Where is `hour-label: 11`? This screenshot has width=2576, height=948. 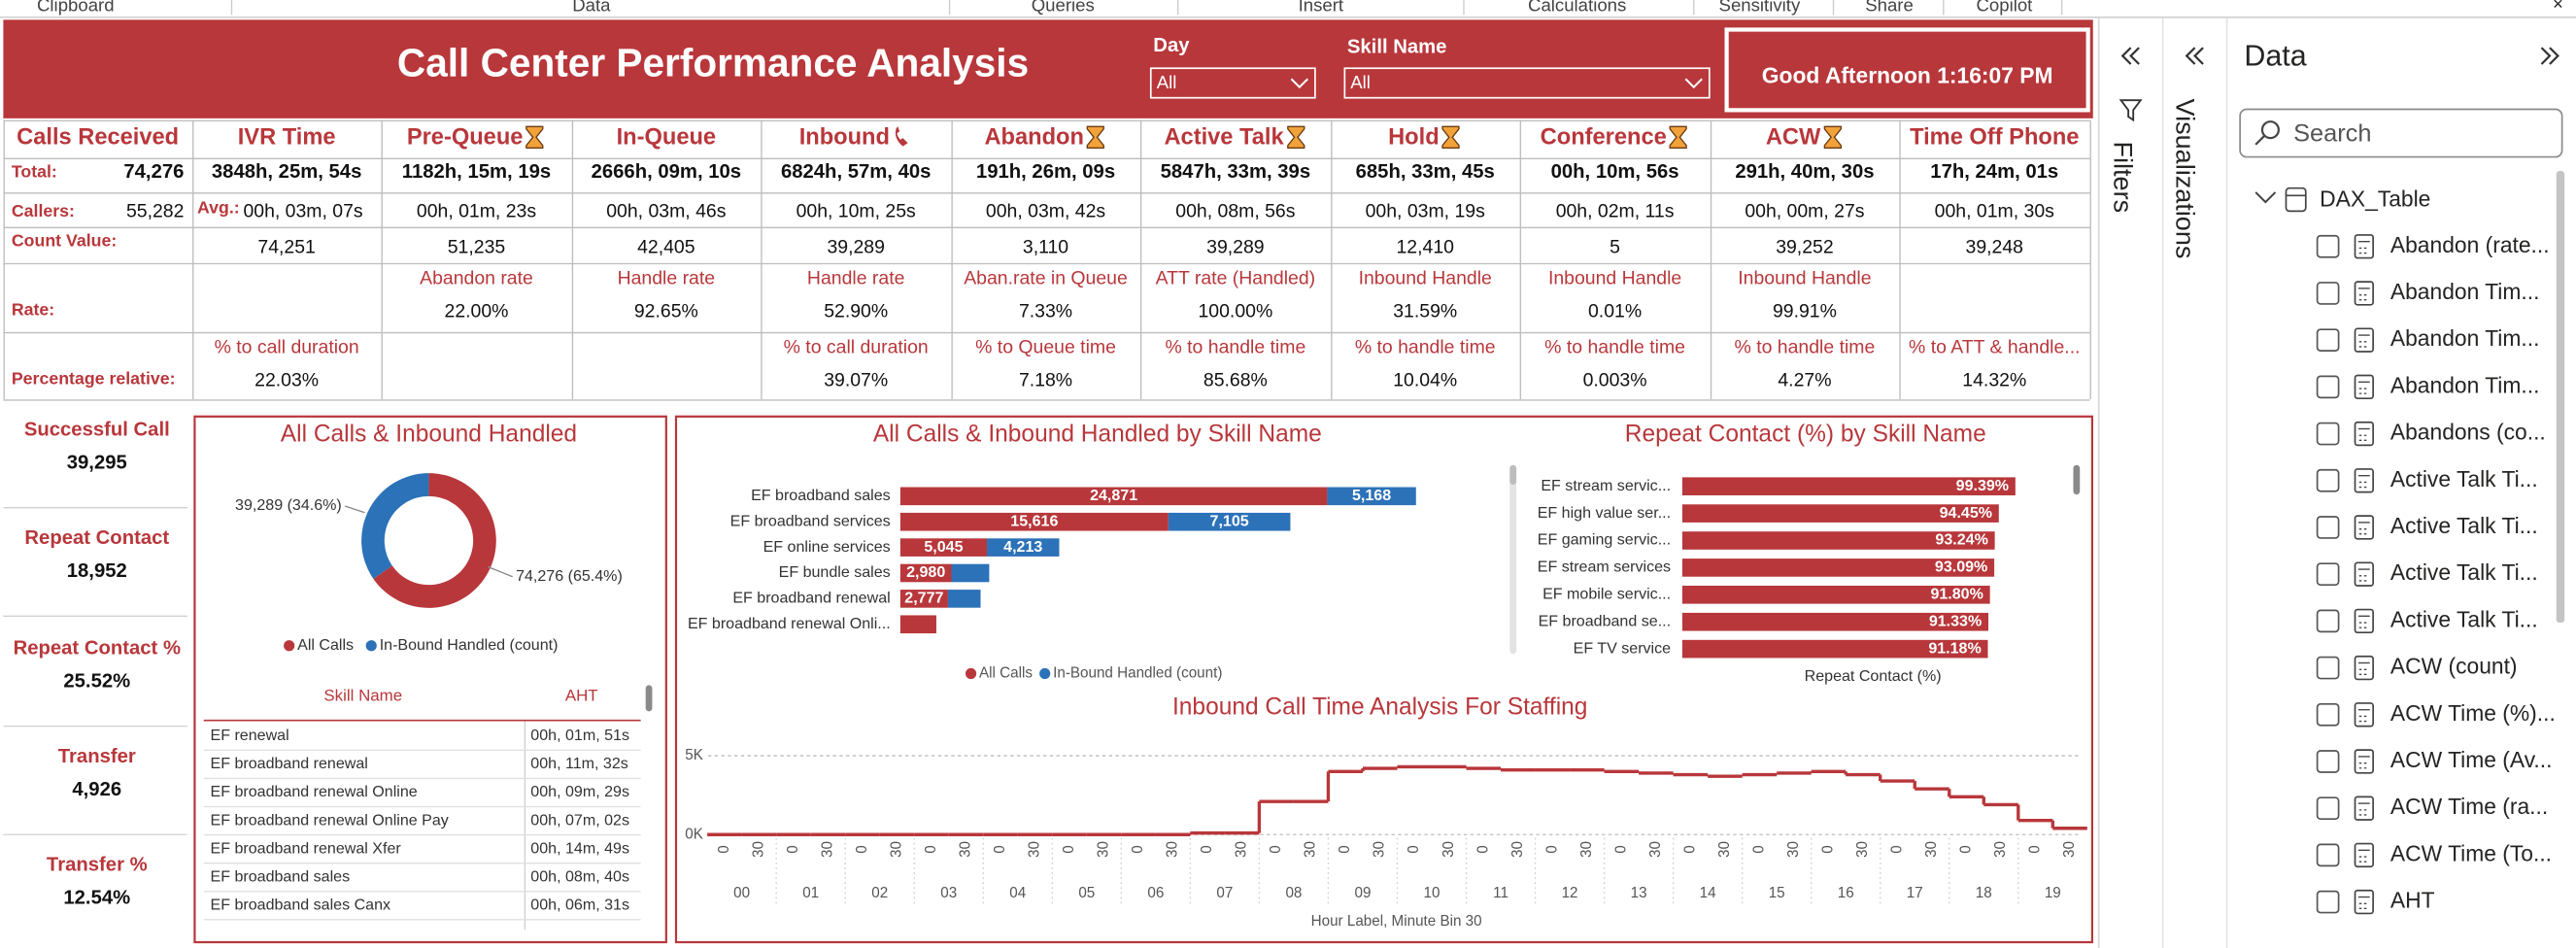
hour-label: 11 is located at coordinates (1500, 893).